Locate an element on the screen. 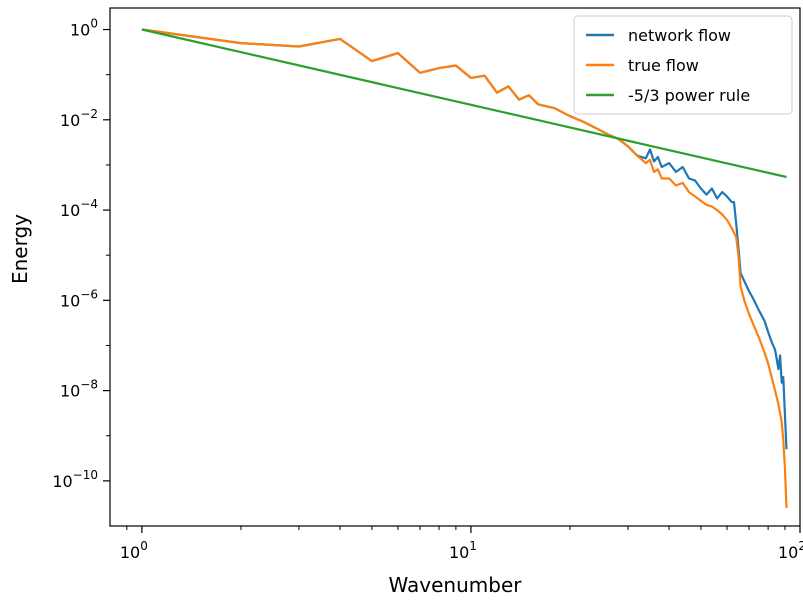  y-tick-label-1: 10⁻² is located at coordinates (79, 118).